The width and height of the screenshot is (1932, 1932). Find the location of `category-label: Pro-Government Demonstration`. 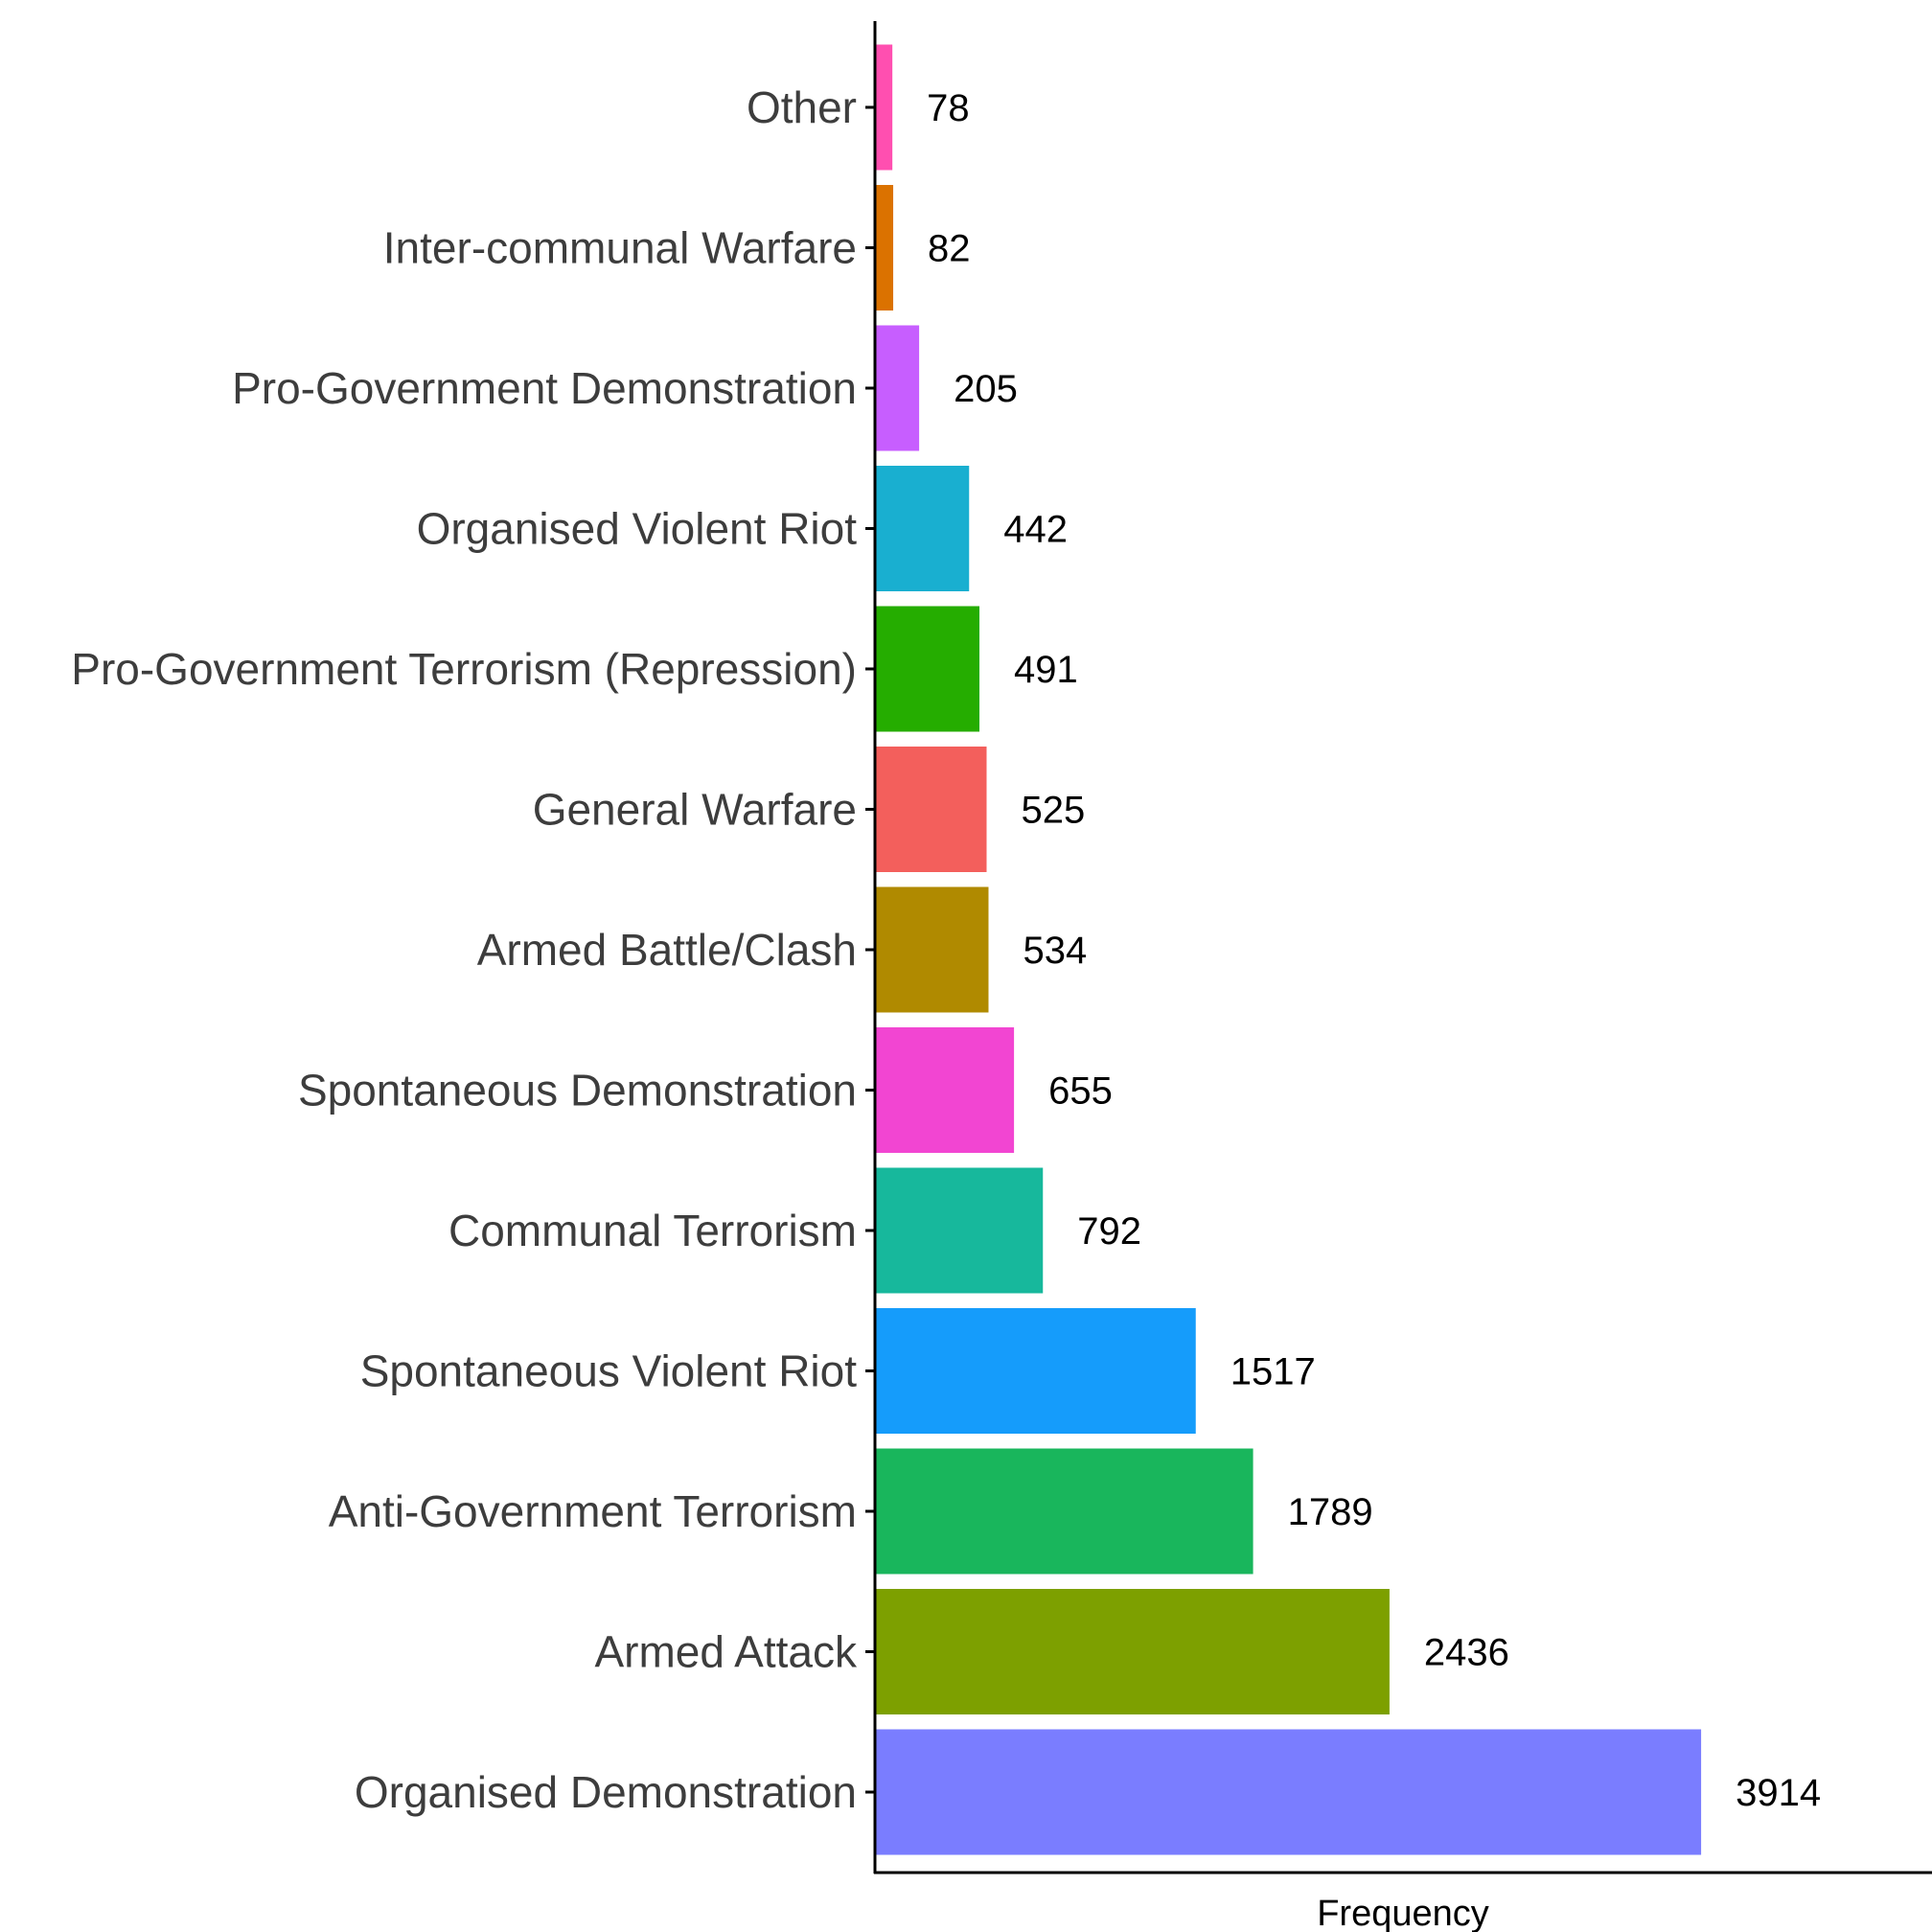

category-label: Pro-Government Demonstration is located at coordinates (544, 388).